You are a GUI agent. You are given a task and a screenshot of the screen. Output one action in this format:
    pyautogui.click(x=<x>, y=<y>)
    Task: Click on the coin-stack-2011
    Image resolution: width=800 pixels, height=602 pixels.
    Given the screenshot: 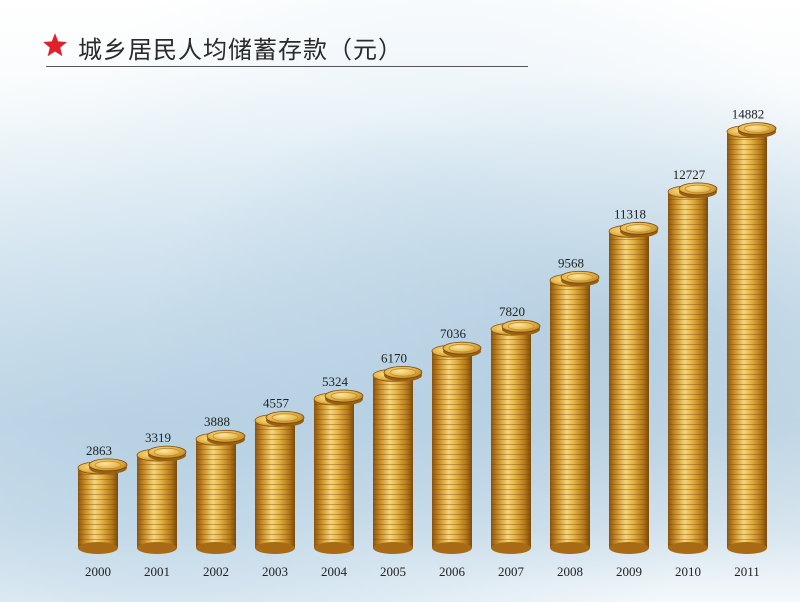 What is the action you would take?
    pyautogui.click(x=751, y=338)
    